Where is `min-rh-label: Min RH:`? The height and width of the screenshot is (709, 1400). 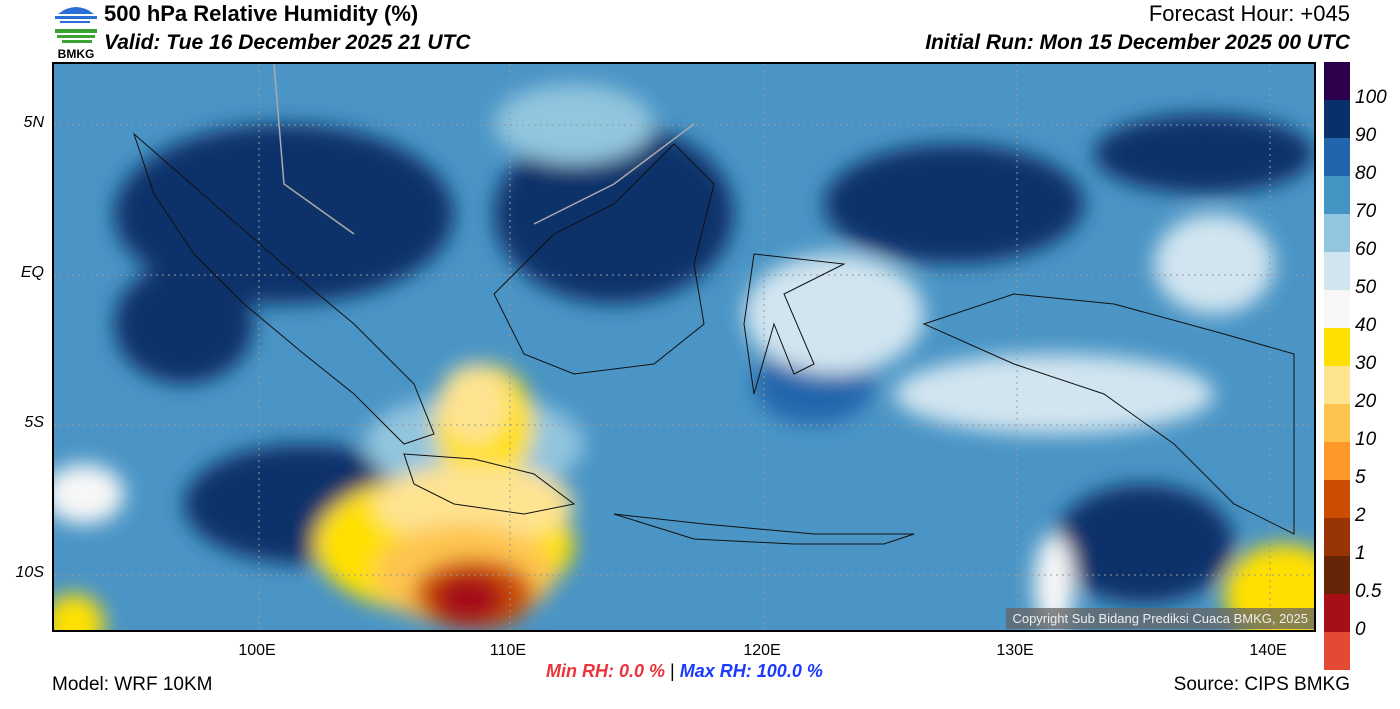 min-rh-label: Min RH: is located at coordinates (580, 671).